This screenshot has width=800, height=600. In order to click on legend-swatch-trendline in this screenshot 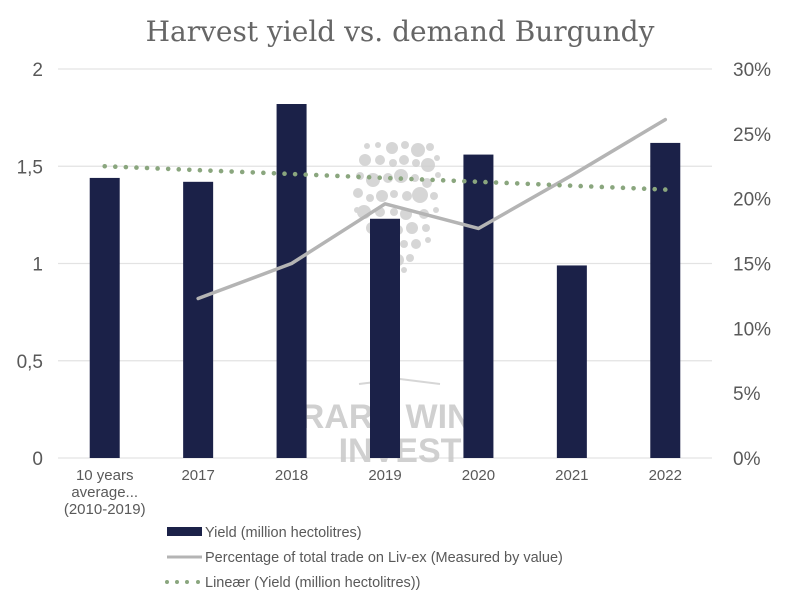, I will do `click(182, 582)`.